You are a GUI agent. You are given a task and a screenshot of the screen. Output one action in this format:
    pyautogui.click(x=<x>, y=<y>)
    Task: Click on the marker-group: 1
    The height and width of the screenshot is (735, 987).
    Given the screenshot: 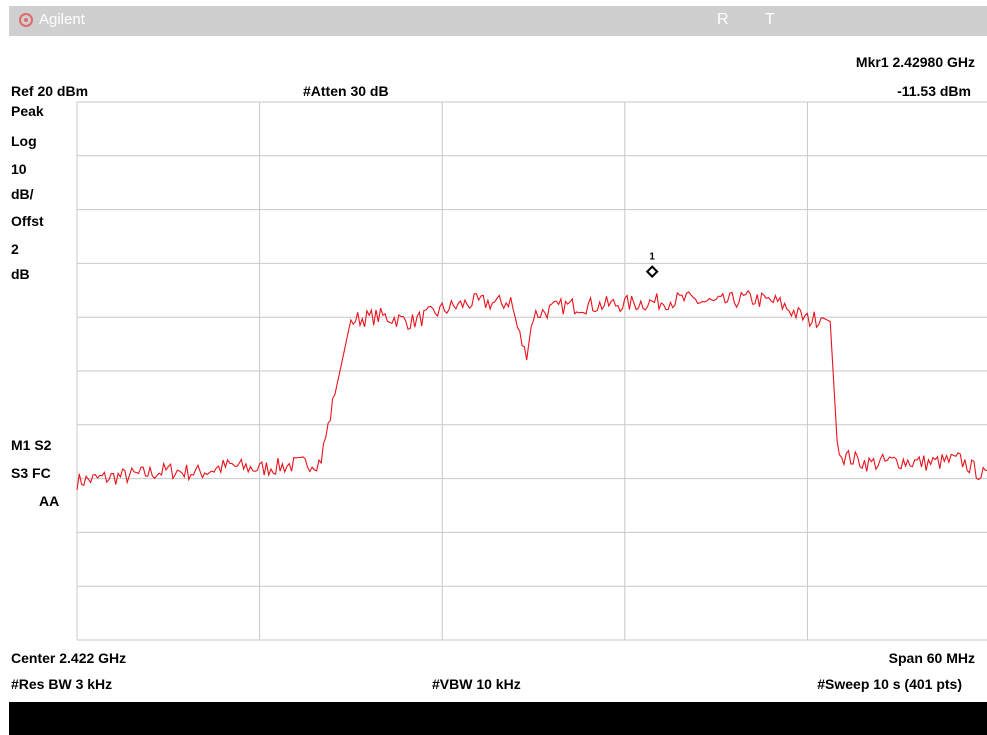 What is the action you would take?
    pyautogui.click(x=652, y=265)
    